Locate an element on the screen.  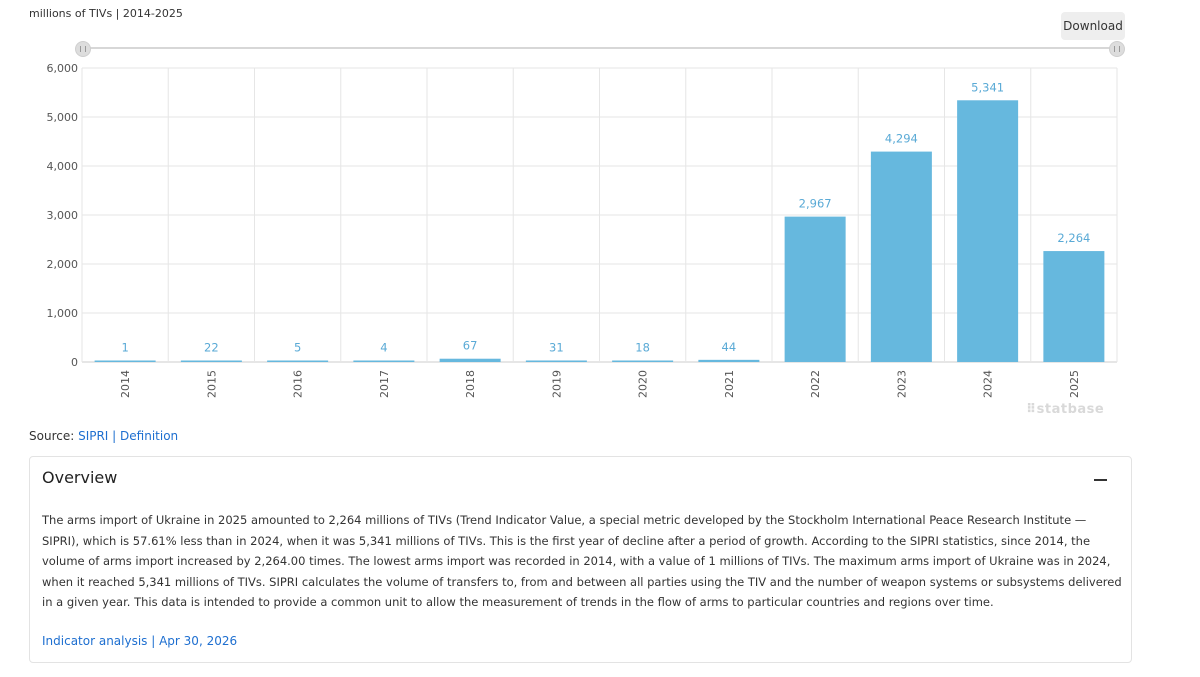
bar-2024 is located at coordinates (988, 231).